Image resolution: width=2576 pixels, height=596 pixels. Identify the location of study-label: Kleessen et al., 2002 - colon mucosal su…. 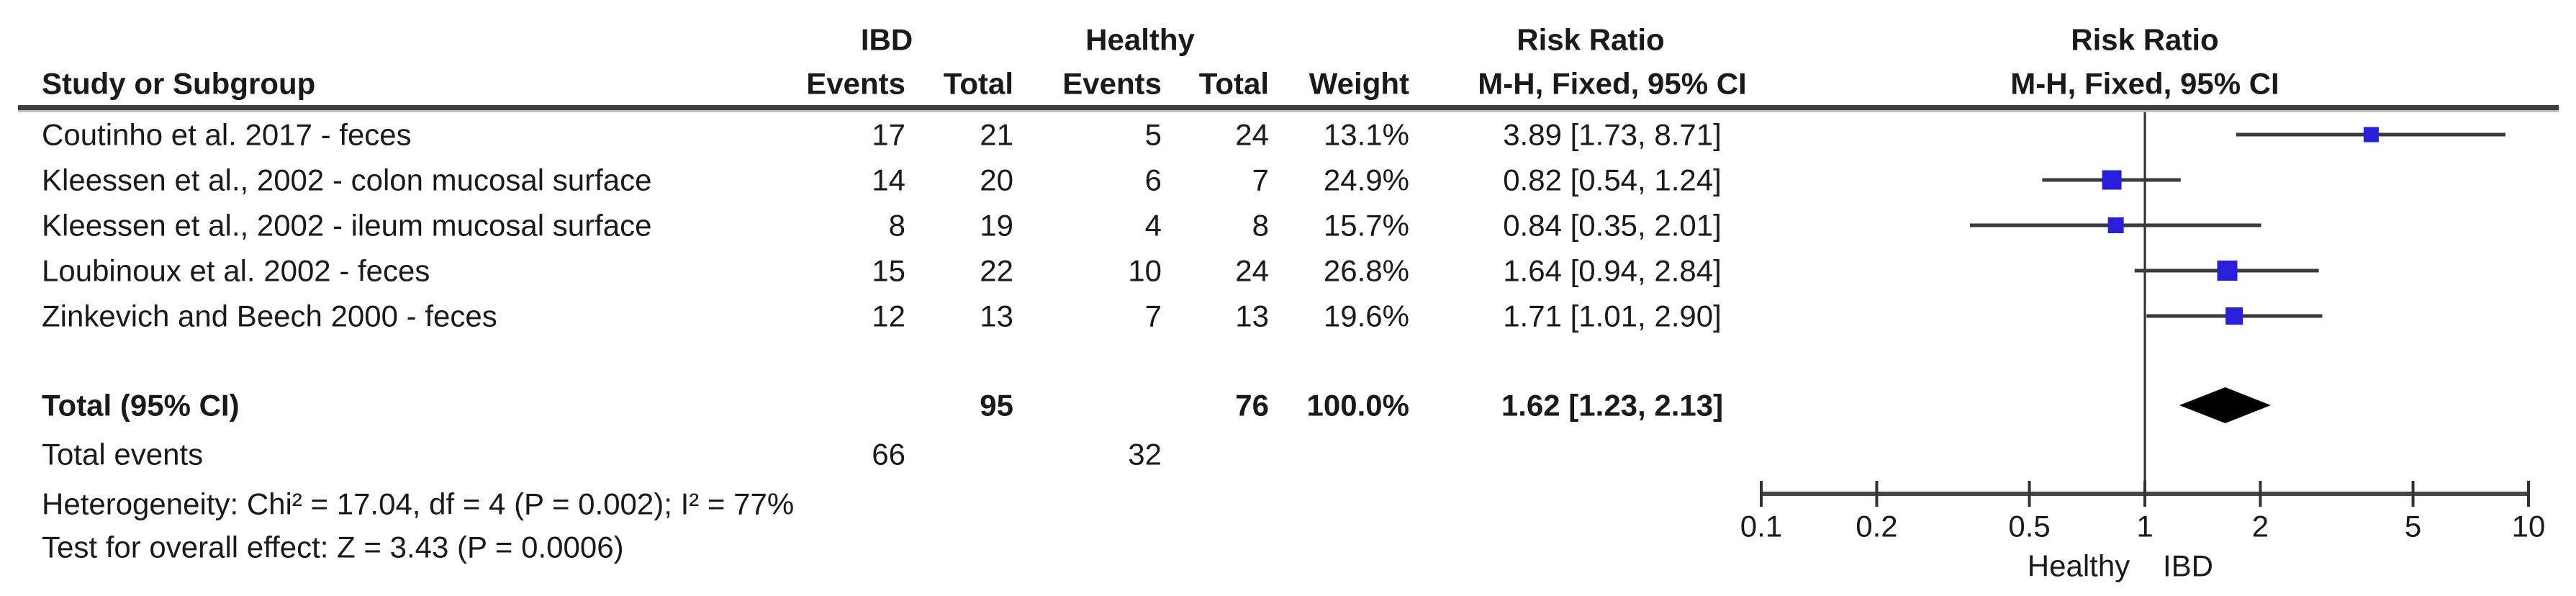
(347, 180).